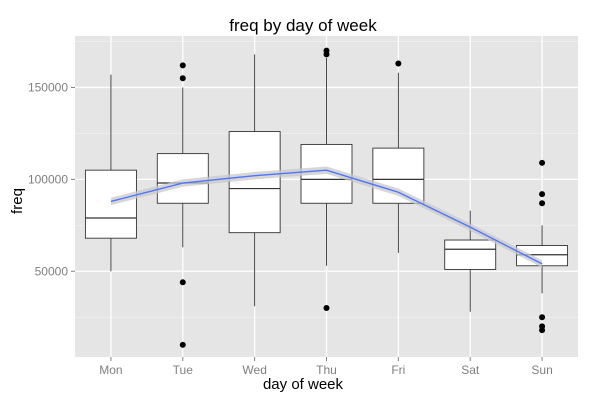 The image size is (600, 400). Describe the element at coordinates (254, 370) in the screenshot. I see `x-tick-label: Wed` at that location.